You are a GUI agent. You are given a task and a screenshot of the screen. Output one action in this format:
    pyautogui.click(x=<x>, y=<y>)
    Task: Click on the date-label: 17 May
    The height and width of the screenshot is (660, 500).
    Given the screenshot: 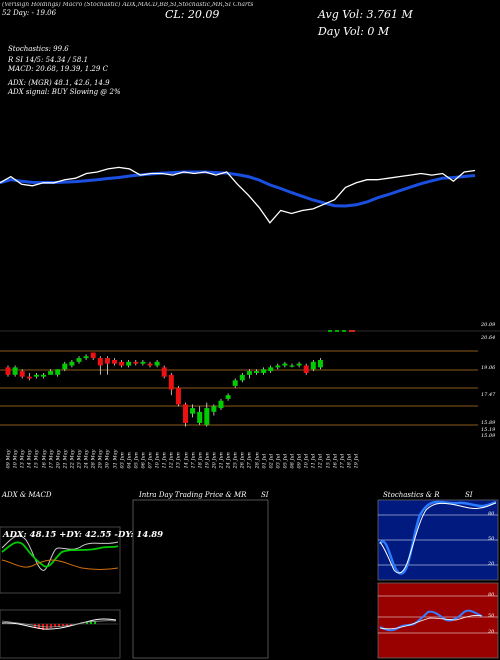 What is the action you would take?
    pyautogui.click(x=51, y=459)
    